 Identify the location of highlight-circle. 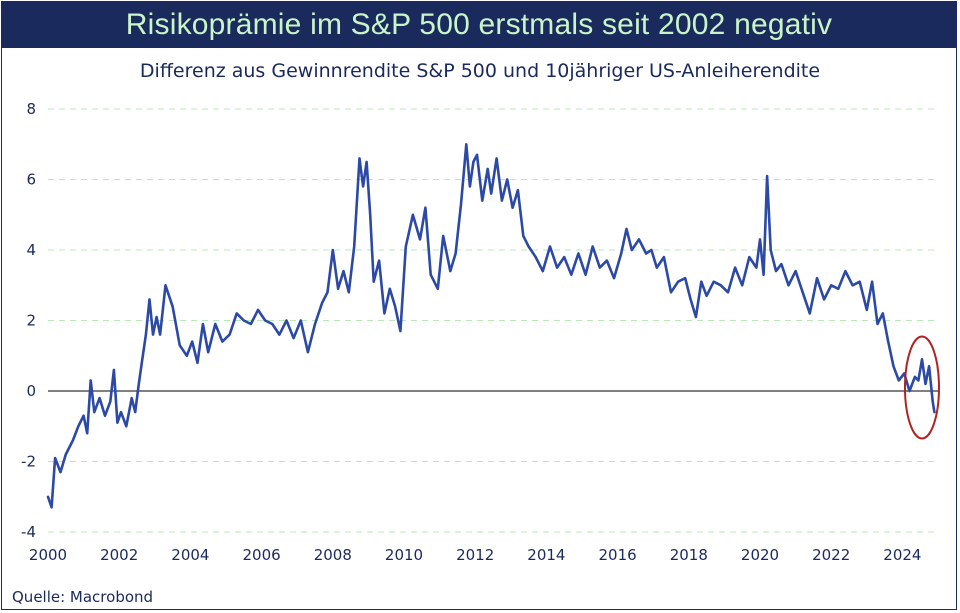
(921, 387).